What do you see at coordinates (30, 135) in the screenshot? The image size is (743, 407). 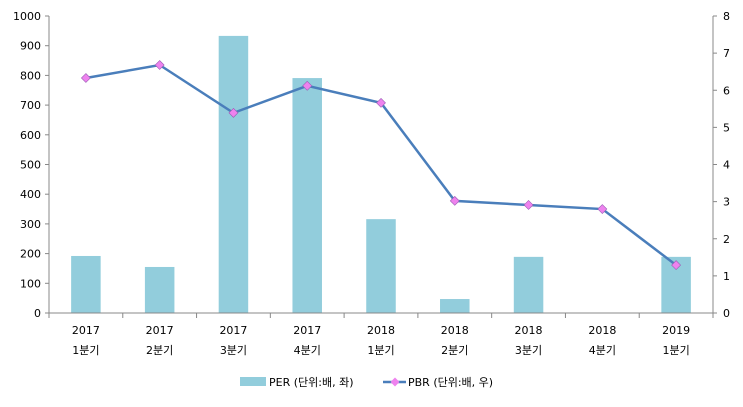 I see `left-tick-label: 600` at bounding box center [30, 135].